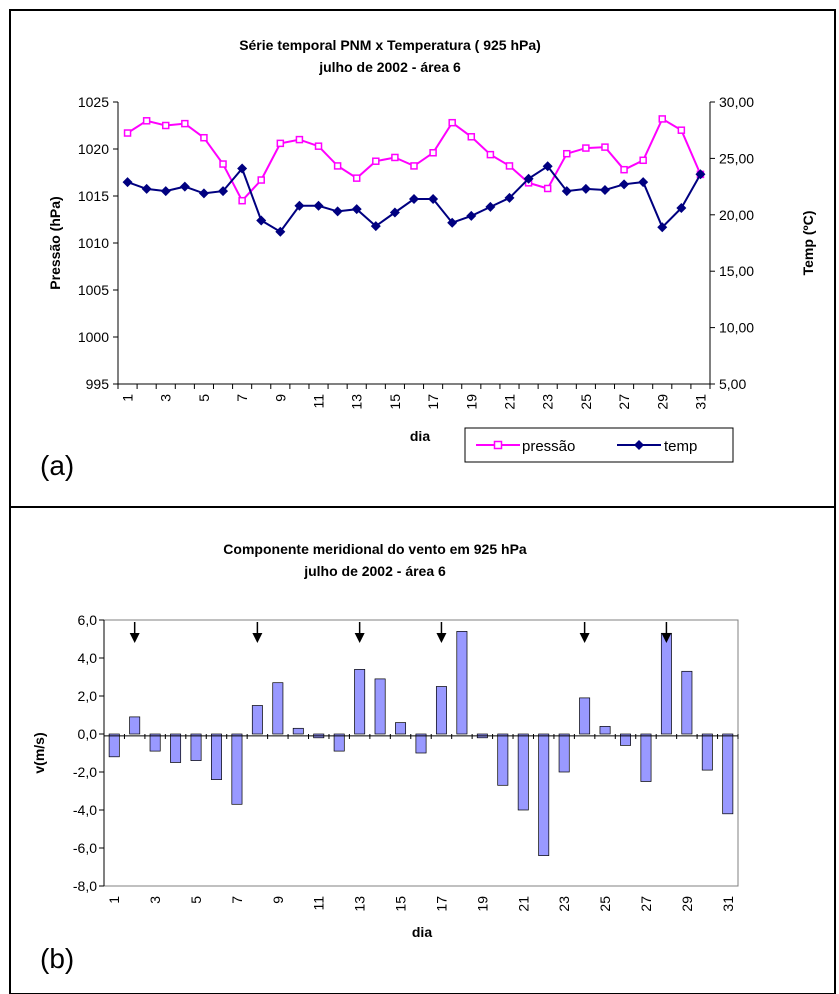  I want to click on chart-b-x-tick-label: 13, so click(360, 904).